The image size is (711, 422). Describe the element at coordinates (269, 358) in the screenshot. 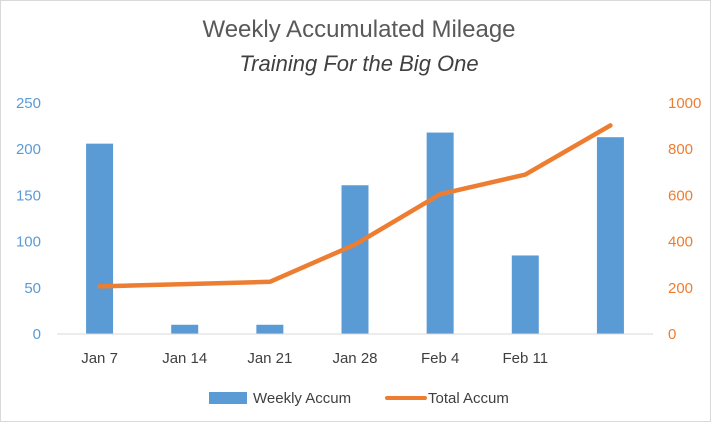

I see `x-tick-label: Jan 21` at that location.